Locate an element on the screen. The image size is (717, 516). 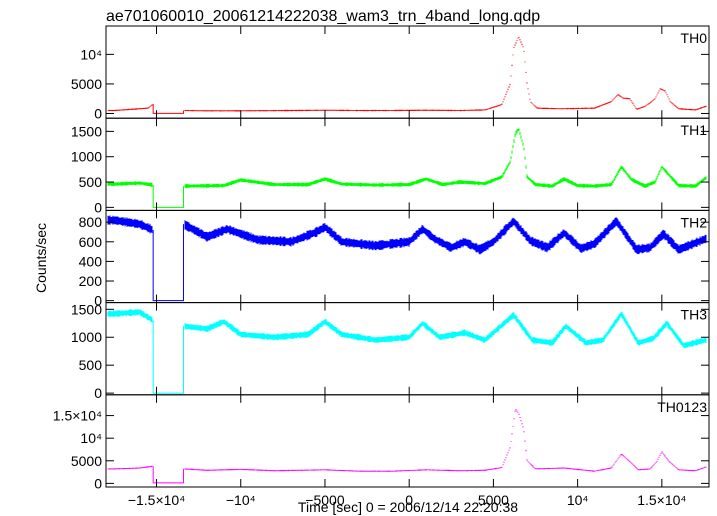
y-tick-label: 400 is located at coordinates (91, 261).